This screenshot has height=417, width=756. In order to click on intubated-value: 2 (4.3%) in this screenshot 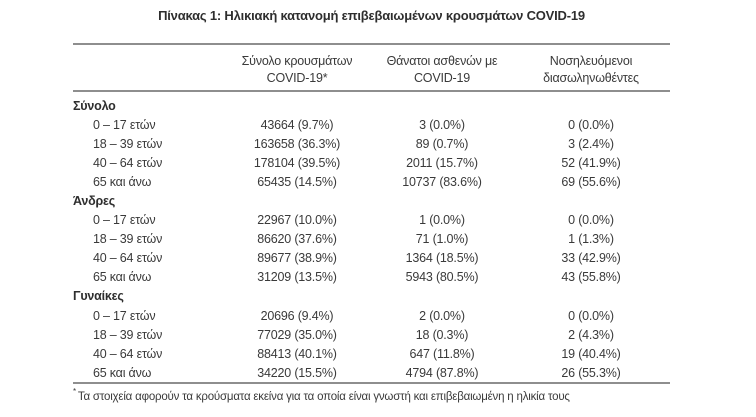, I will do `click(591, 334)`.